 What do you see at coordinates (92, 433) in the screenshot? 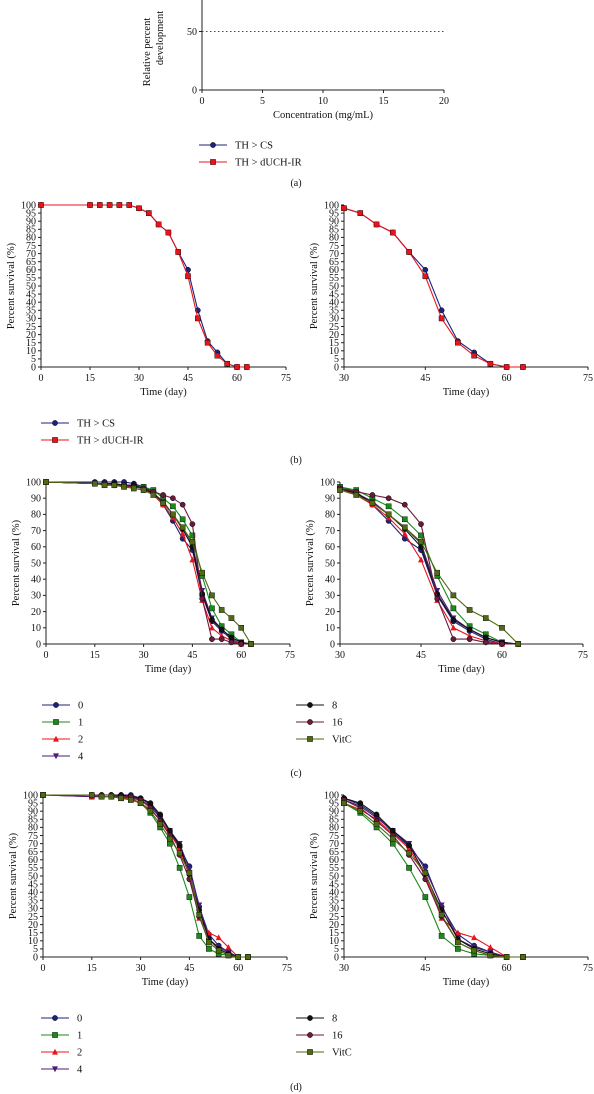
I see `legend-b: TH > CS TH > dUCH-IR` at bounding box center [92, 433].